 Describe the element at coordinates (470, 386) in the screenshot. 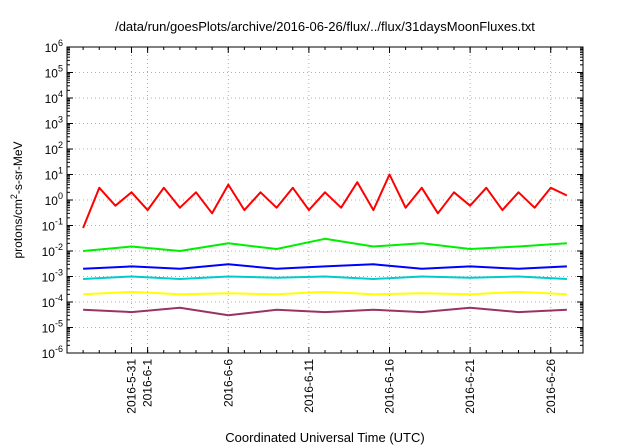

I see `x-tick-label: 2016-6-21` at that location.